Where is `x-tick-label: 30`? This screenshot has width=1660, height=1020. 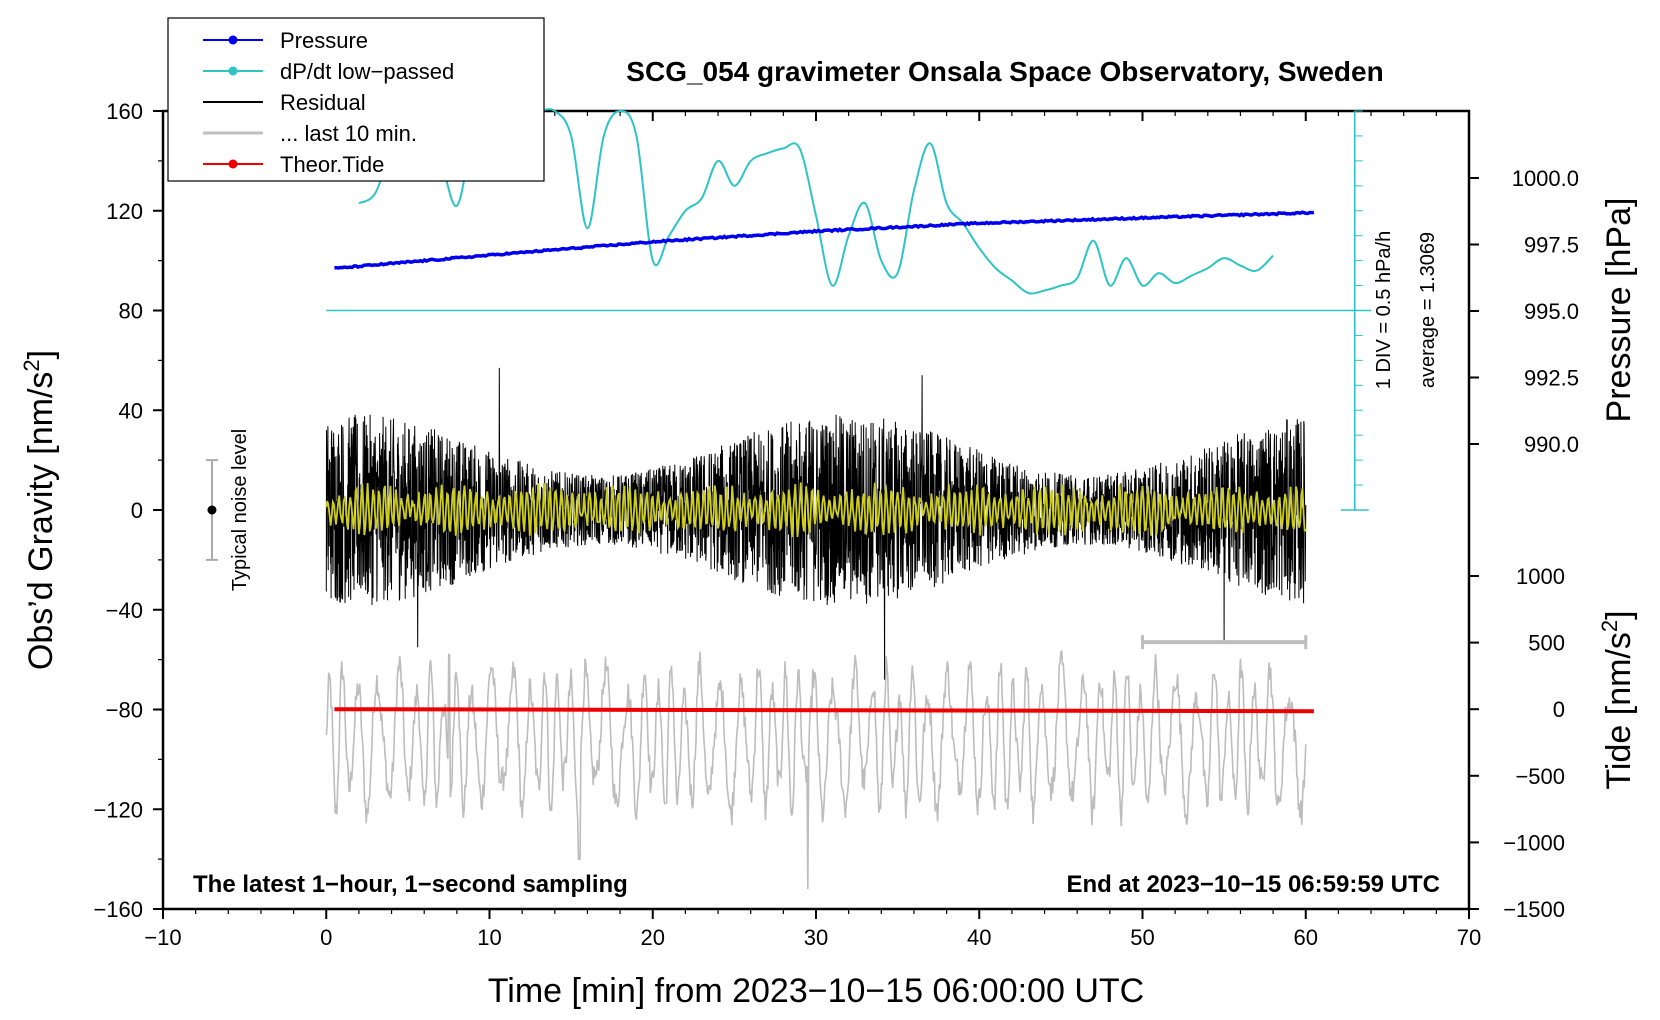 x-tick-label: 30 is located at coordinates (816, 937).